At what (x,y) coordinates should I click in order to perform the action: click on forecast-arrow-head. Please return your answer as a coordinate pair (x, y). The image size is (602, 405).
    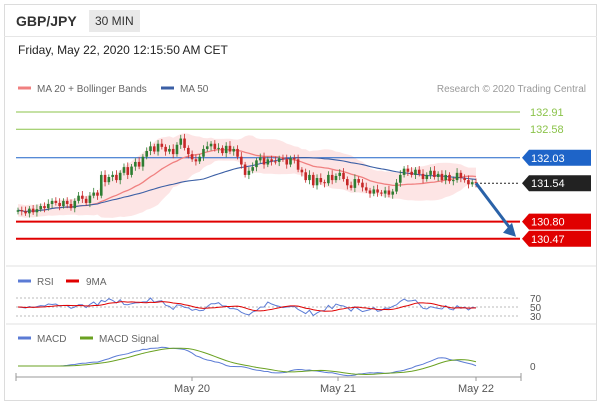
    Looking at the image, I should click on (509, 229).